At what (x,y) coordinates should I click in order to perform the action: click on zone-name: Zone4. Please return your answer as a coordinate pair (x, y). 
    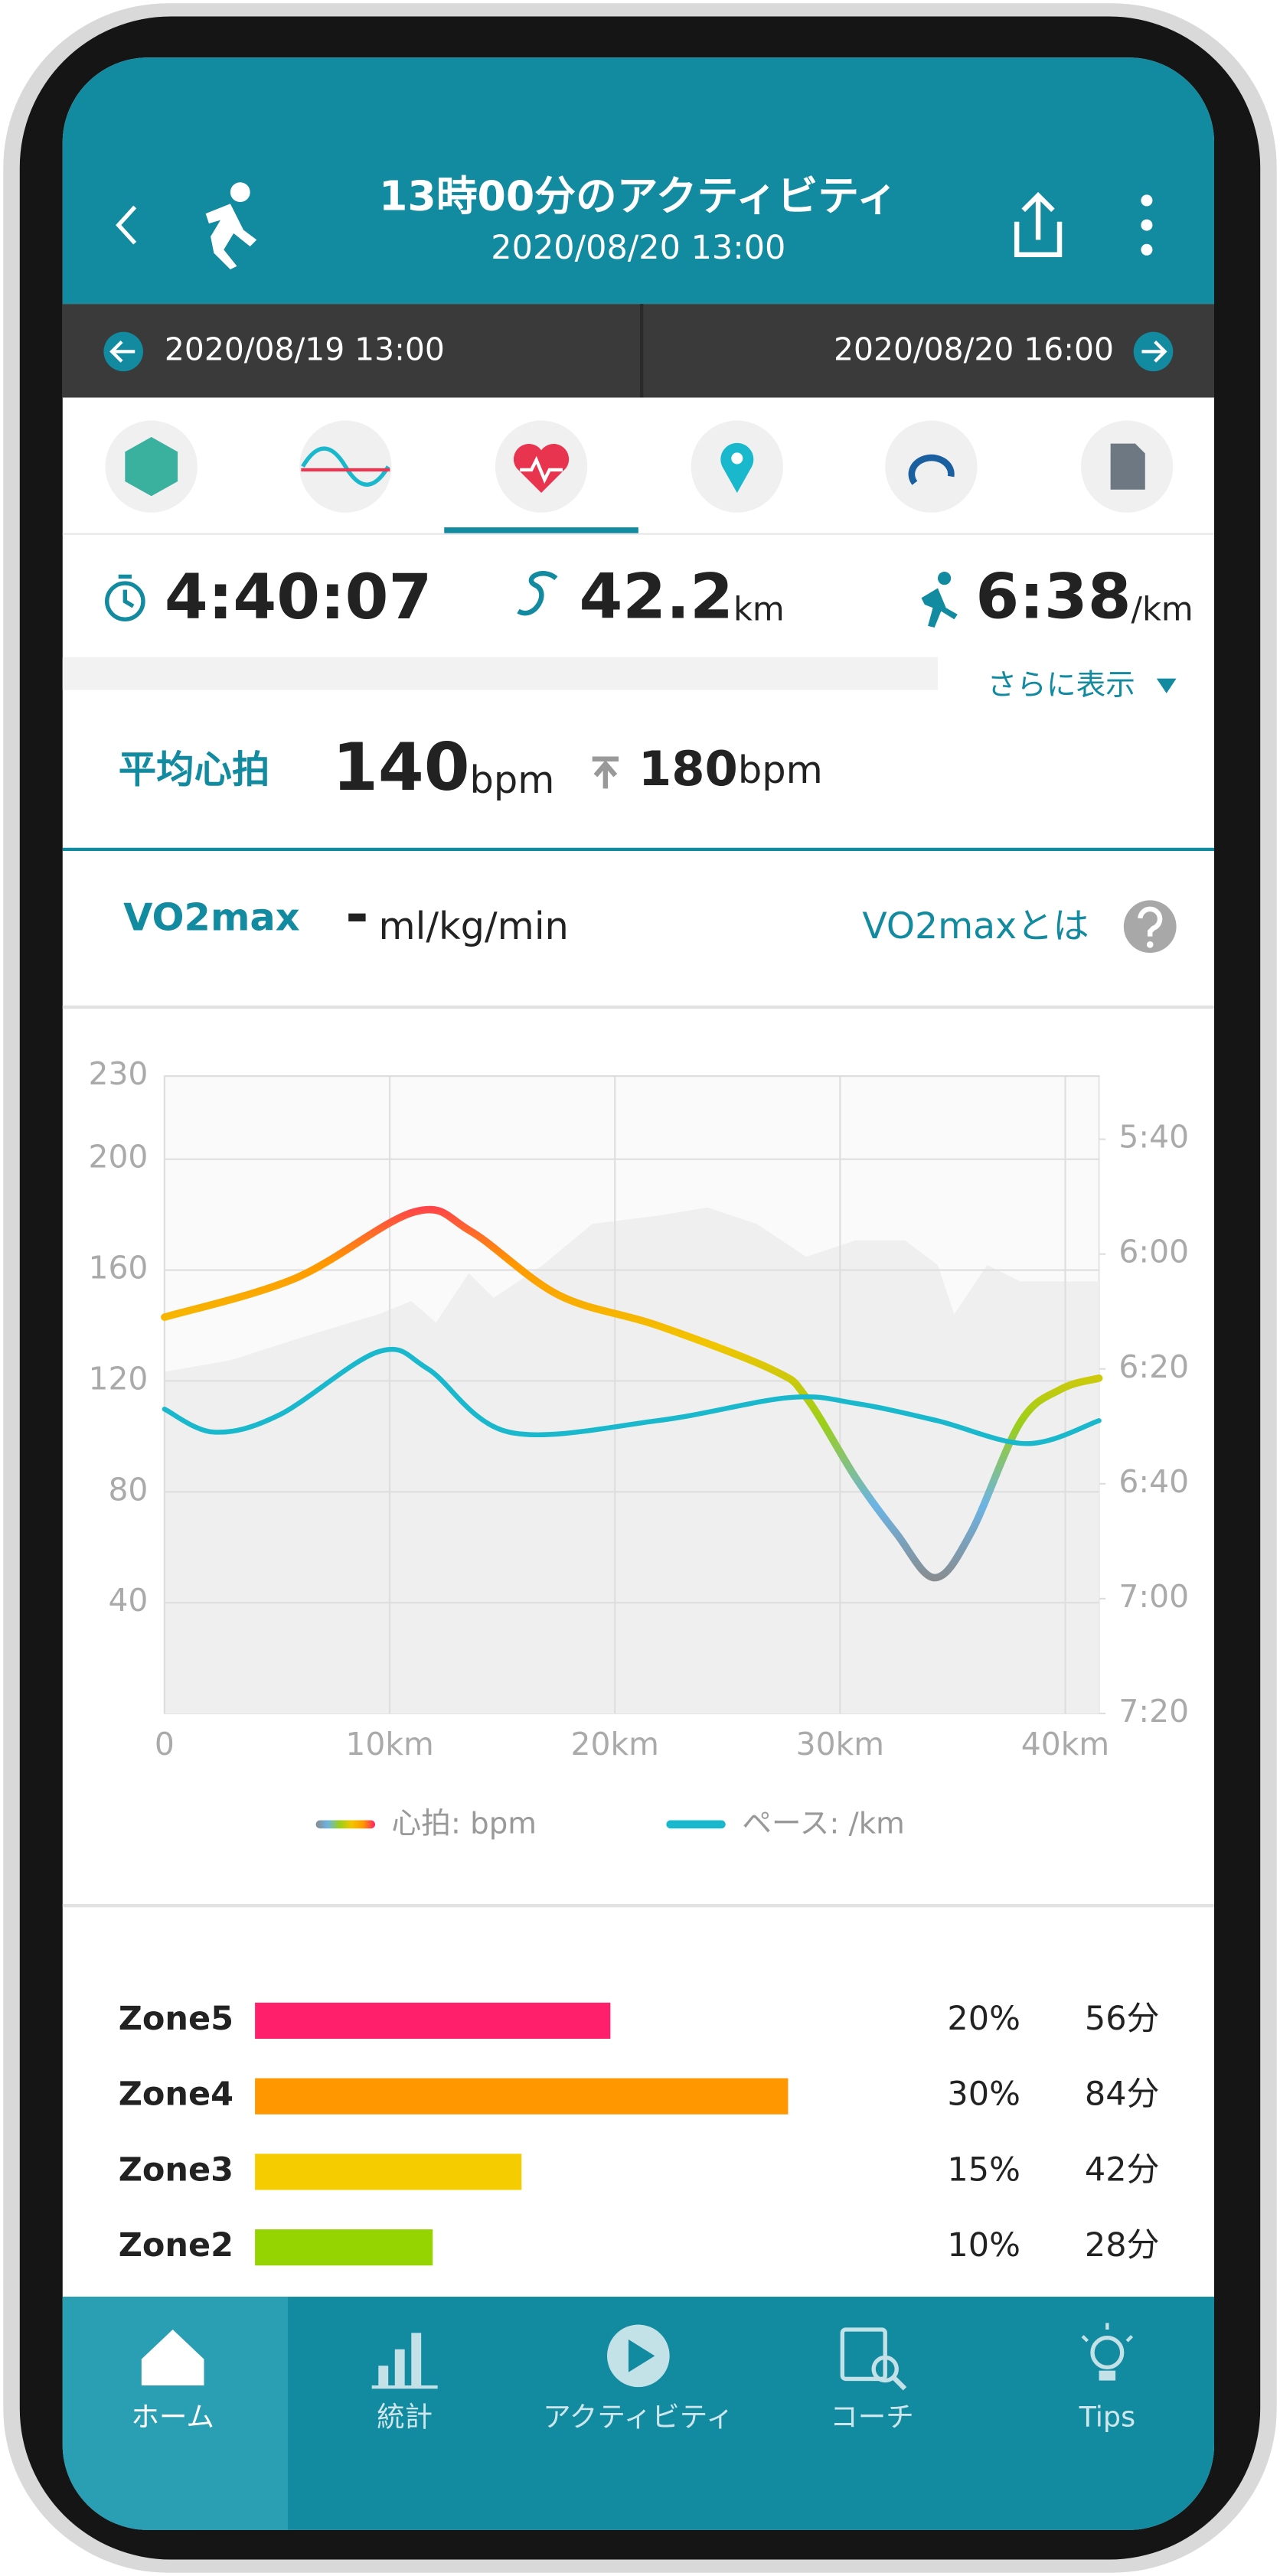
    Looking at the image, I should click on (176, 2094).